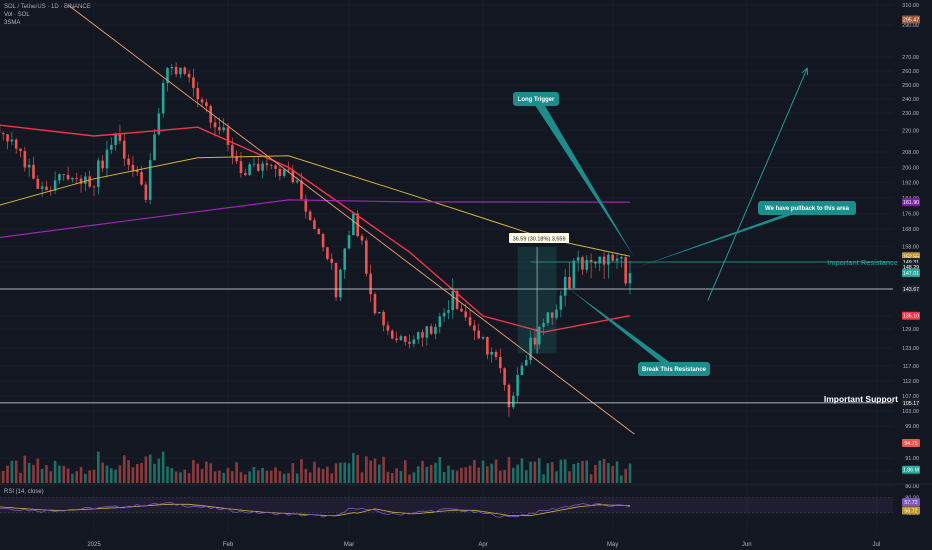  I want to click on price-tick-label: 80.00, so click(912, 487).